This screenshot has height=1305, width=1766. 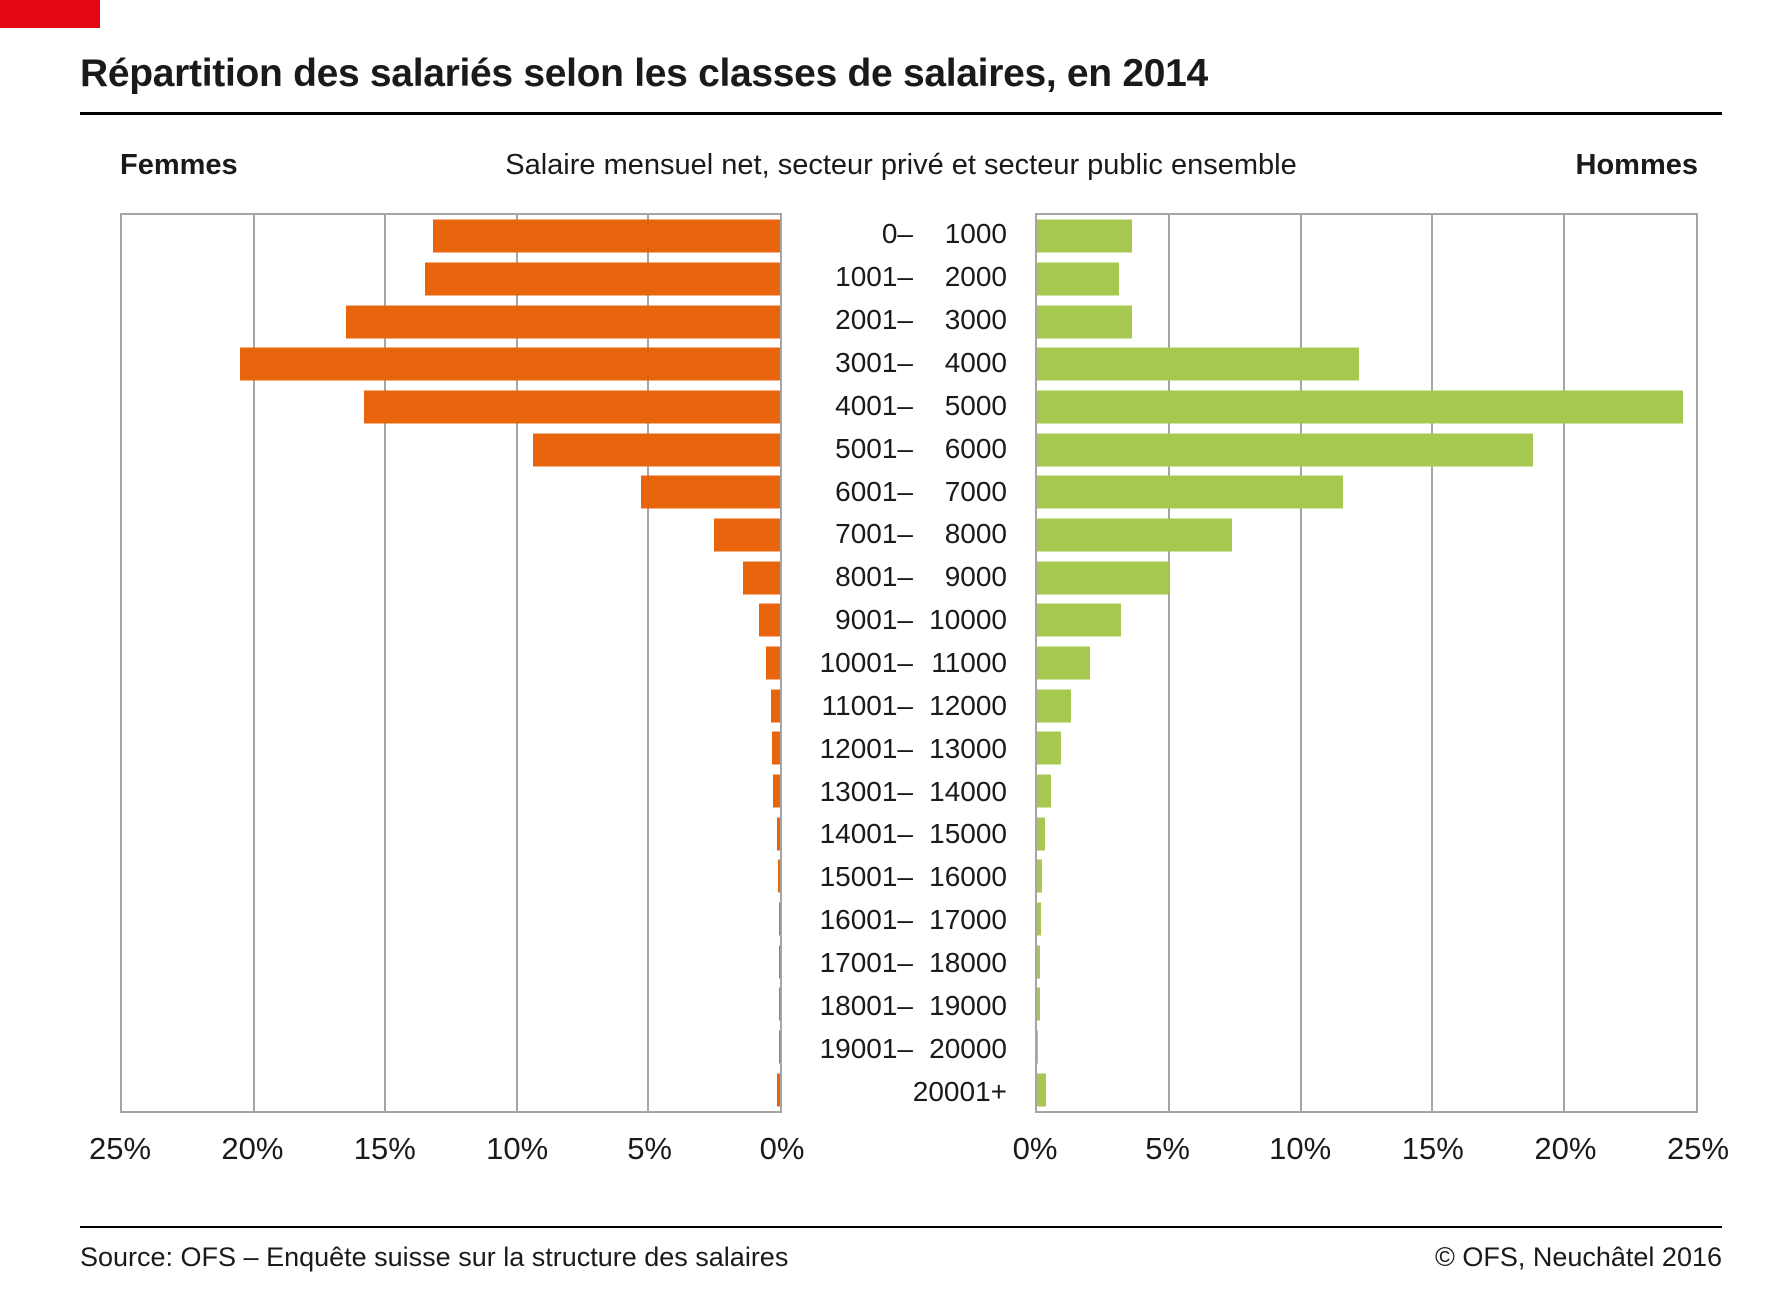 What do you see at coordinates (968, 920) in the screenshot?
I see `category-upper-bound: 17000` at bounding box center [968, 920].